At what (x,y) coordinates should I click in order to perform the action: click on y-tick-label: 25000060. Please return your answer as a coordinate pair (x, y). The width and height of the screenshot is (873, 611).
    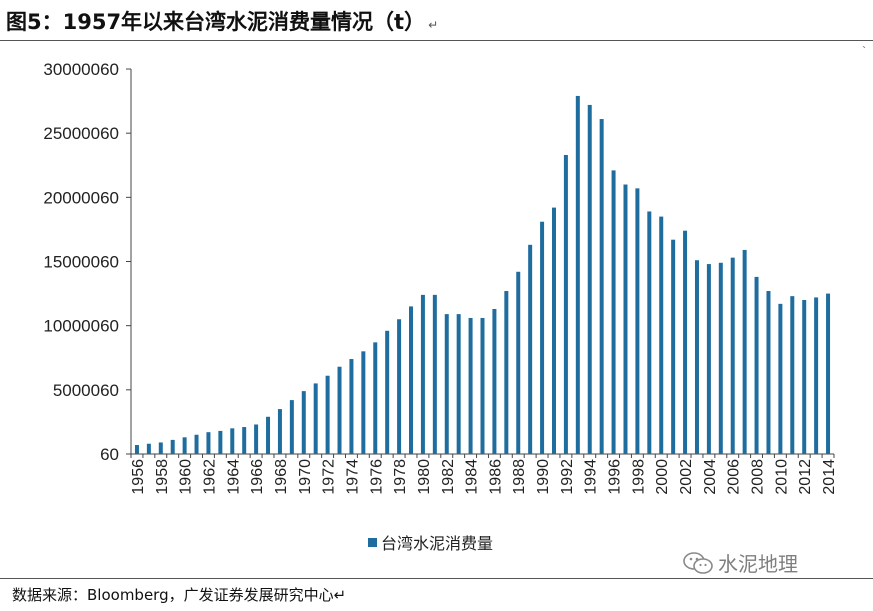
    Looking at the image, I should click on (81, 133).